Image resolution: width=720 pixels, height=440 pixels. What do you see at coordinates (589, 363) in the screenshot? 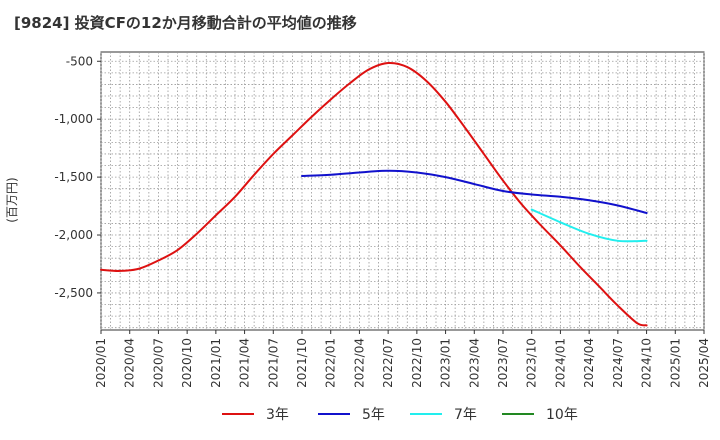
I see `x-tick-label: 2024/04` at bounding box center [589, 363].